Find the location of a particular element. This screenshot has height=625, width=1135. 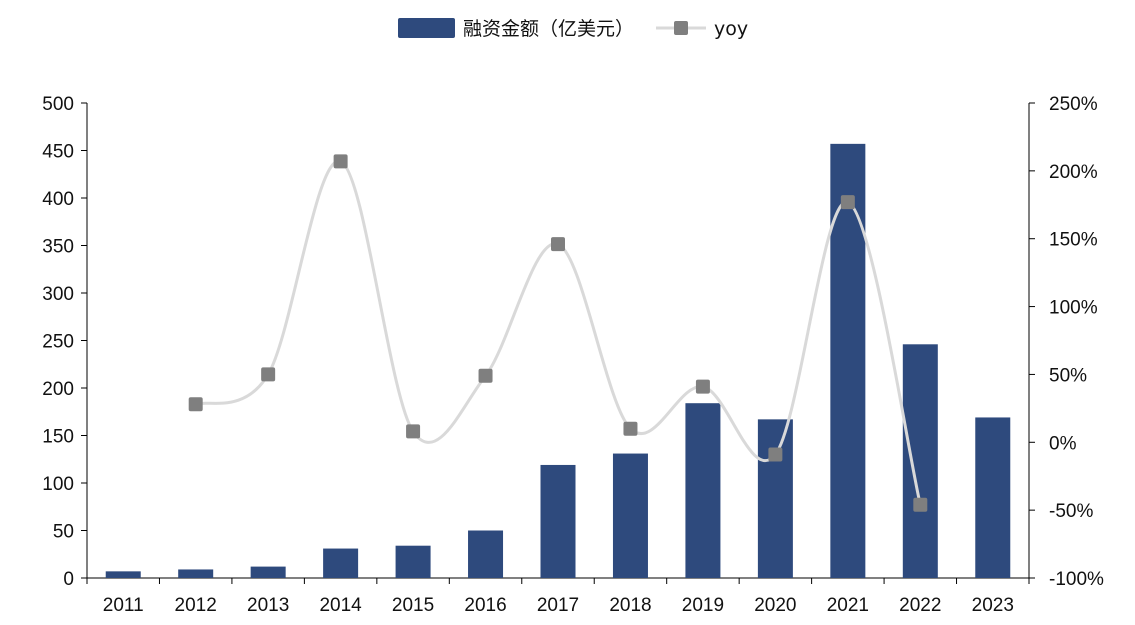

x-tick-label: 2014 is located at coordinates (340, 605).